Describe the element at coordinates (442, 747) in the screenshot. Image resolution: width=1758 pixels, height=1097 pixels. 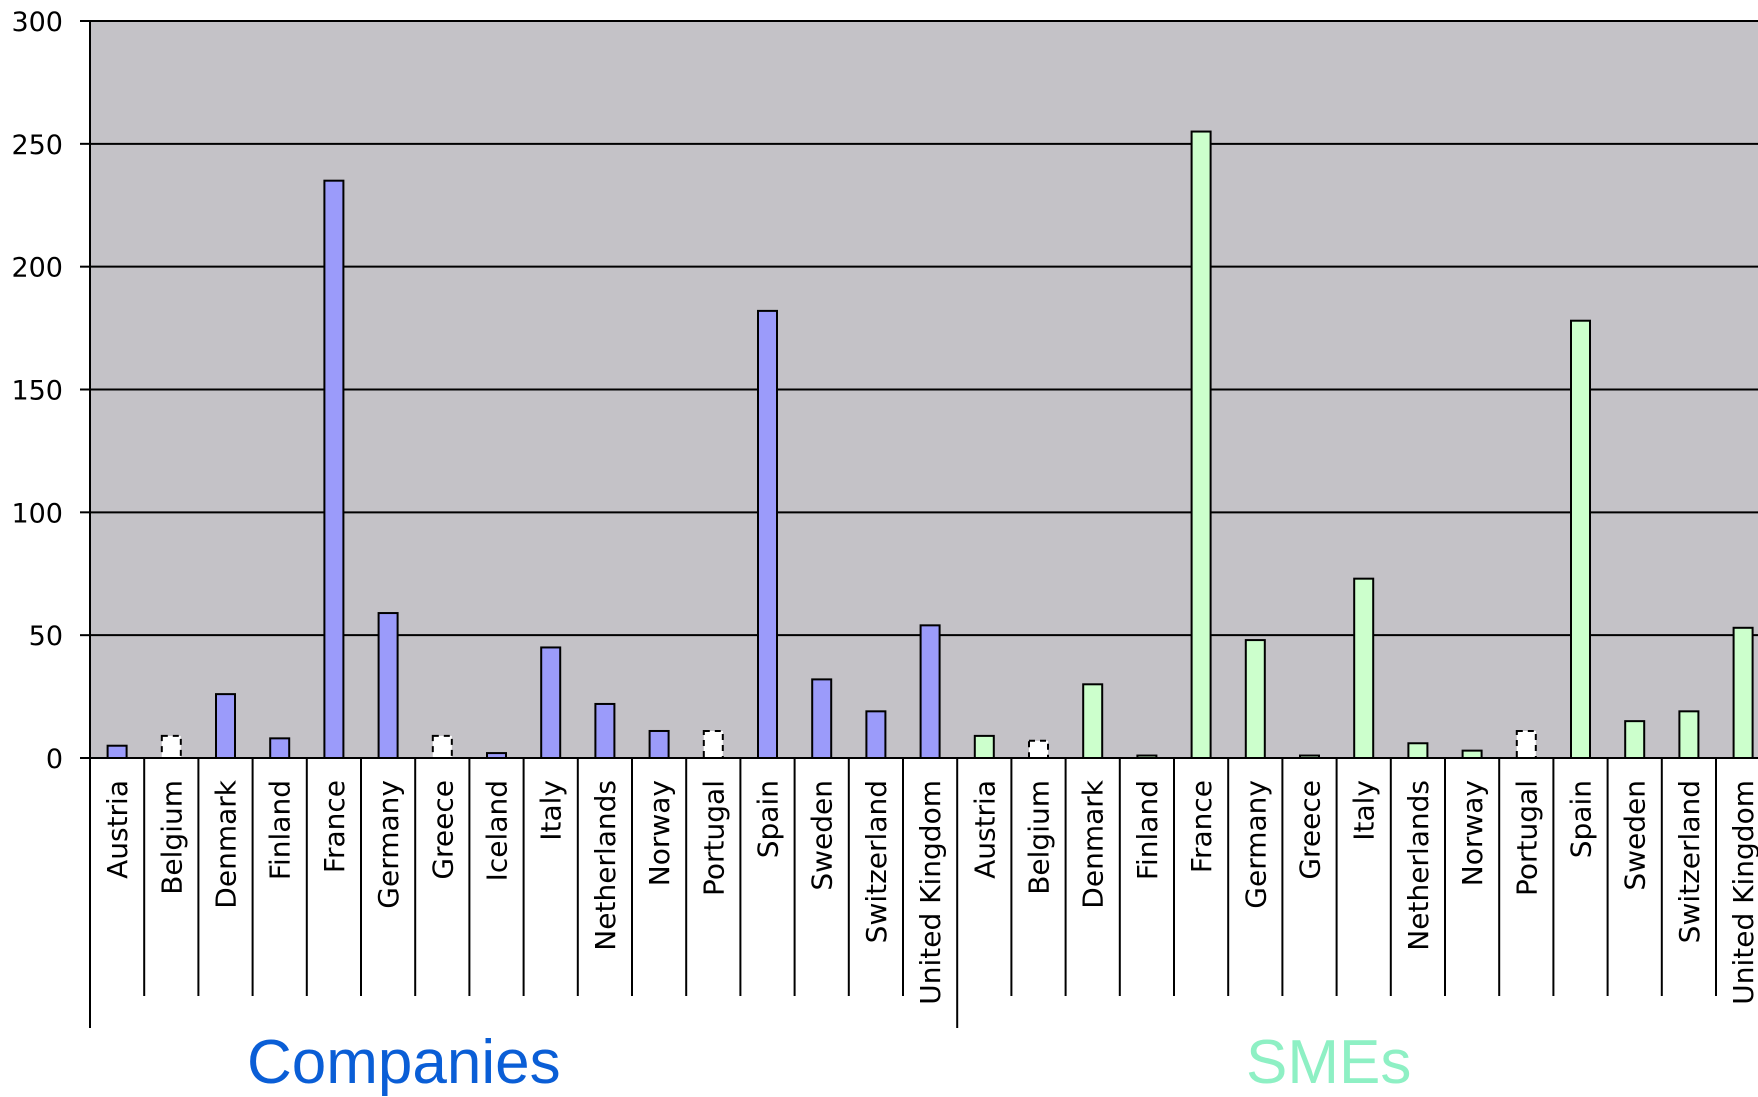
I see `bar-companies-greece` at that location.